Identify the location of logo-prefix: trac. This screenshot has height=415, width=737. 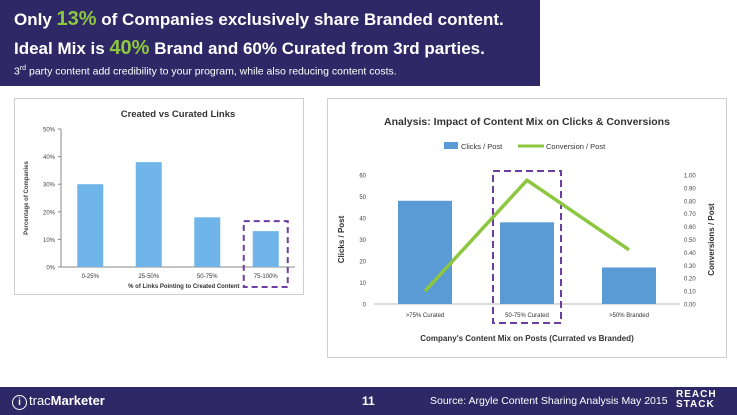
(40, 400).